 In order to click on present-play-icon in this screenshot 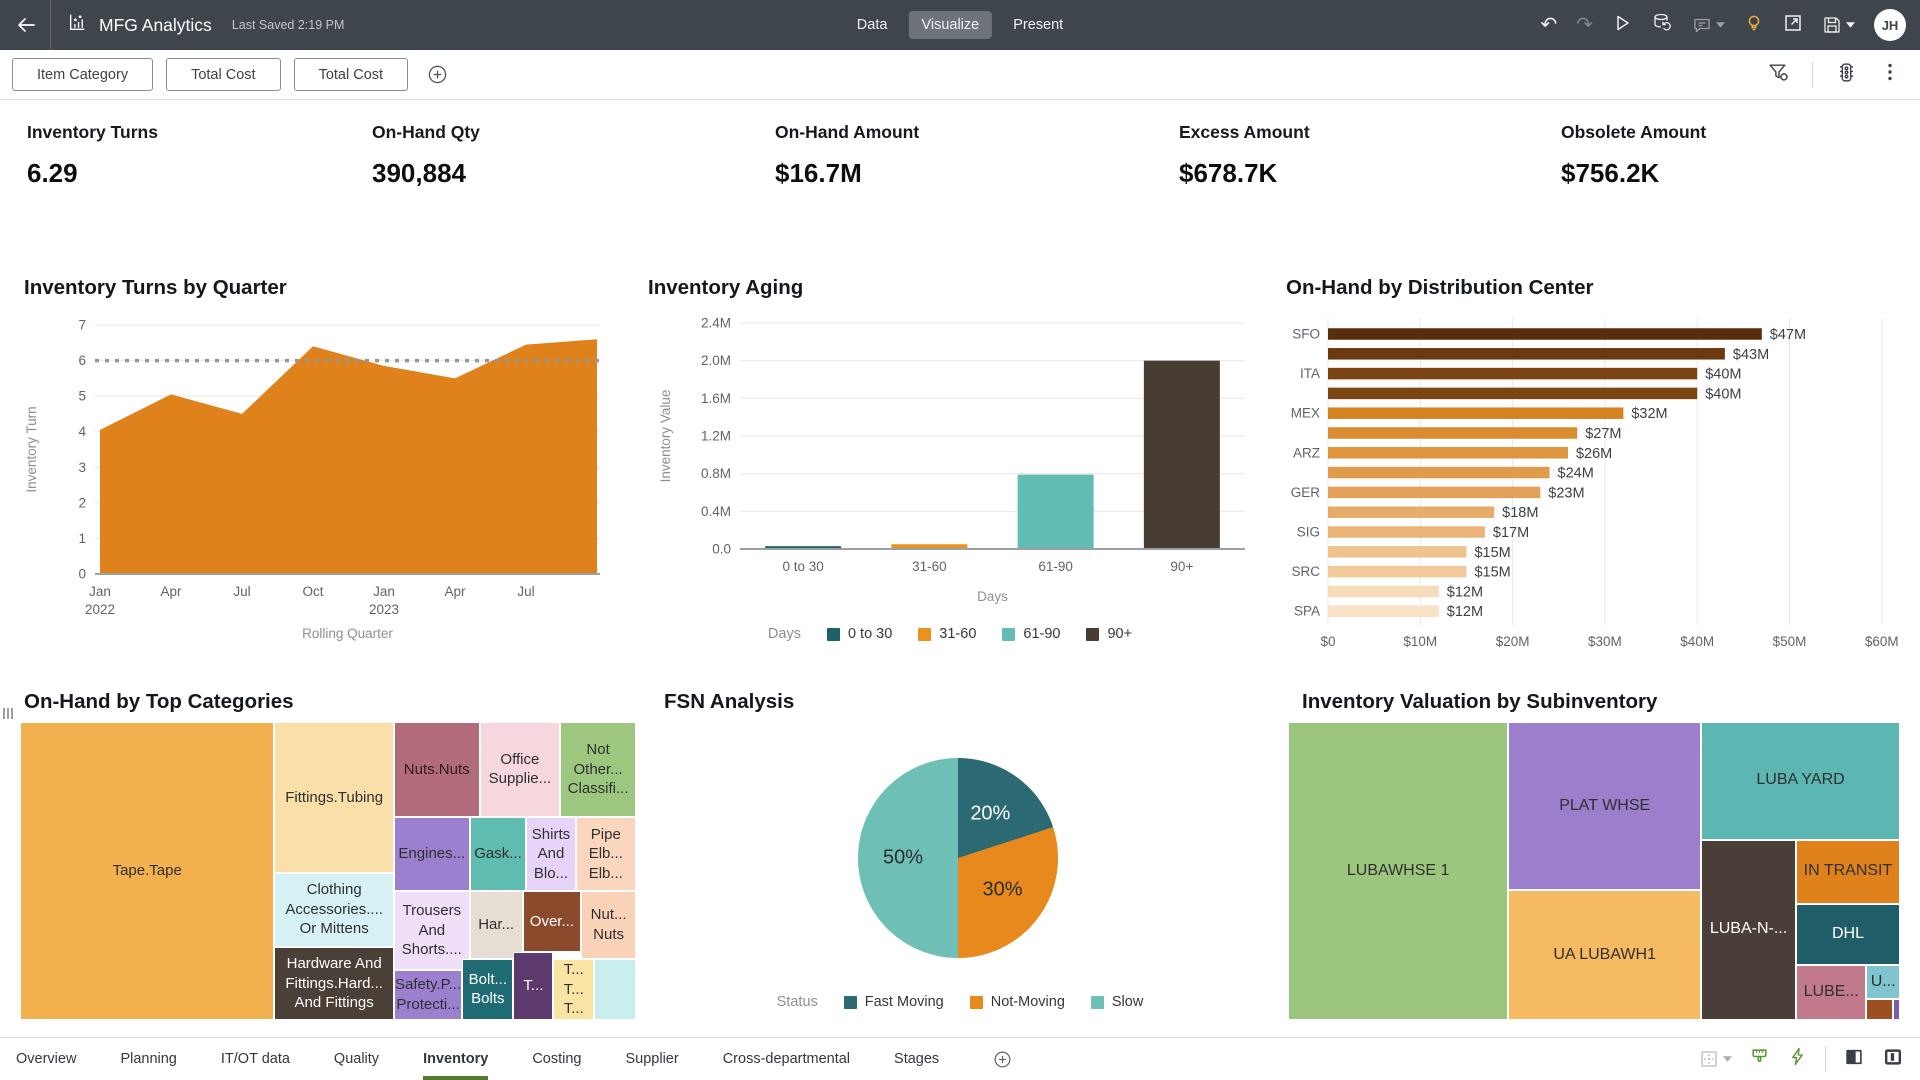, I will do `click(1622, 25)`.